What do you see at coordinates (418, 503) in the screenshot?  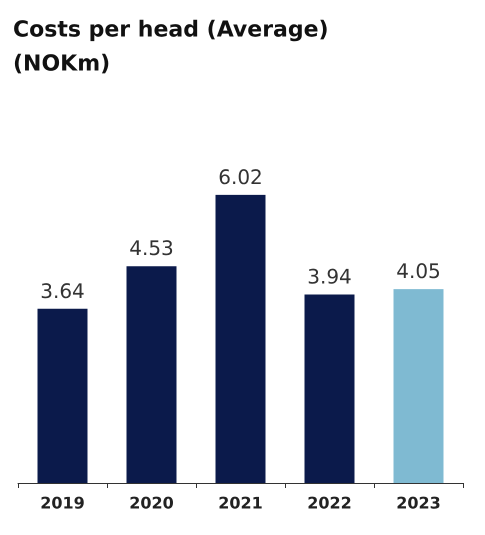 I see `x-tick-label: 2023` at bounding box center [418, 503].